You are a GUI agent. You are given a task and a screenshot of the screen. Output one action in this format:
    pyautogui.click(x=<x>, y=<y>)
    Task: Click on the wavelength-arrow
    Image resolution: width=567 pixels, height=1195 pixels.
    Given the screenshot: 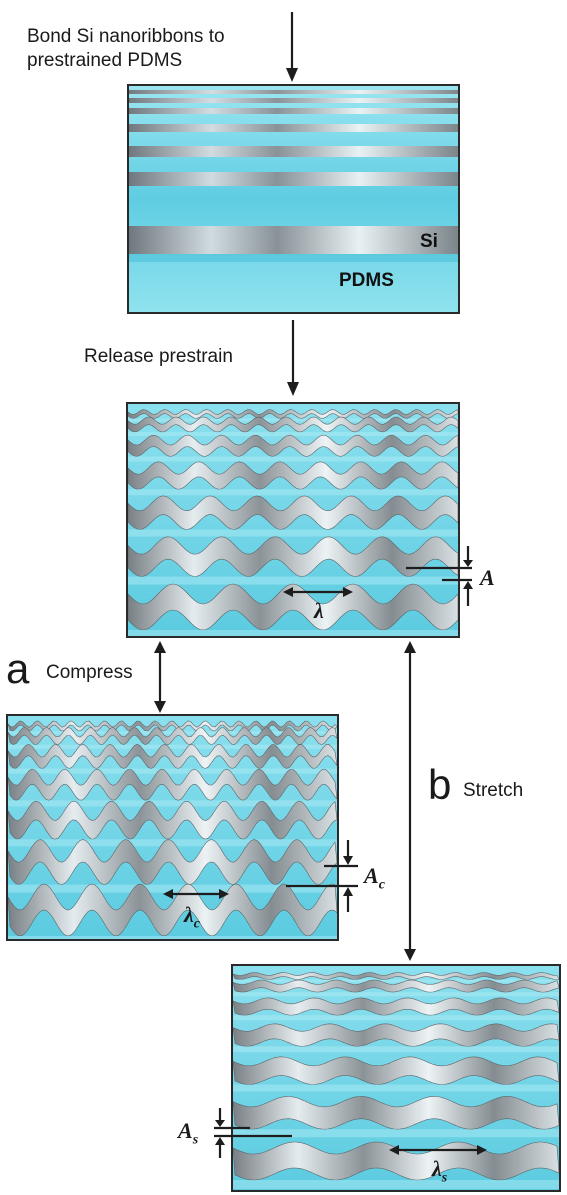 What is the action you would take?
    pyautogui.click(x=318, y=592)
    